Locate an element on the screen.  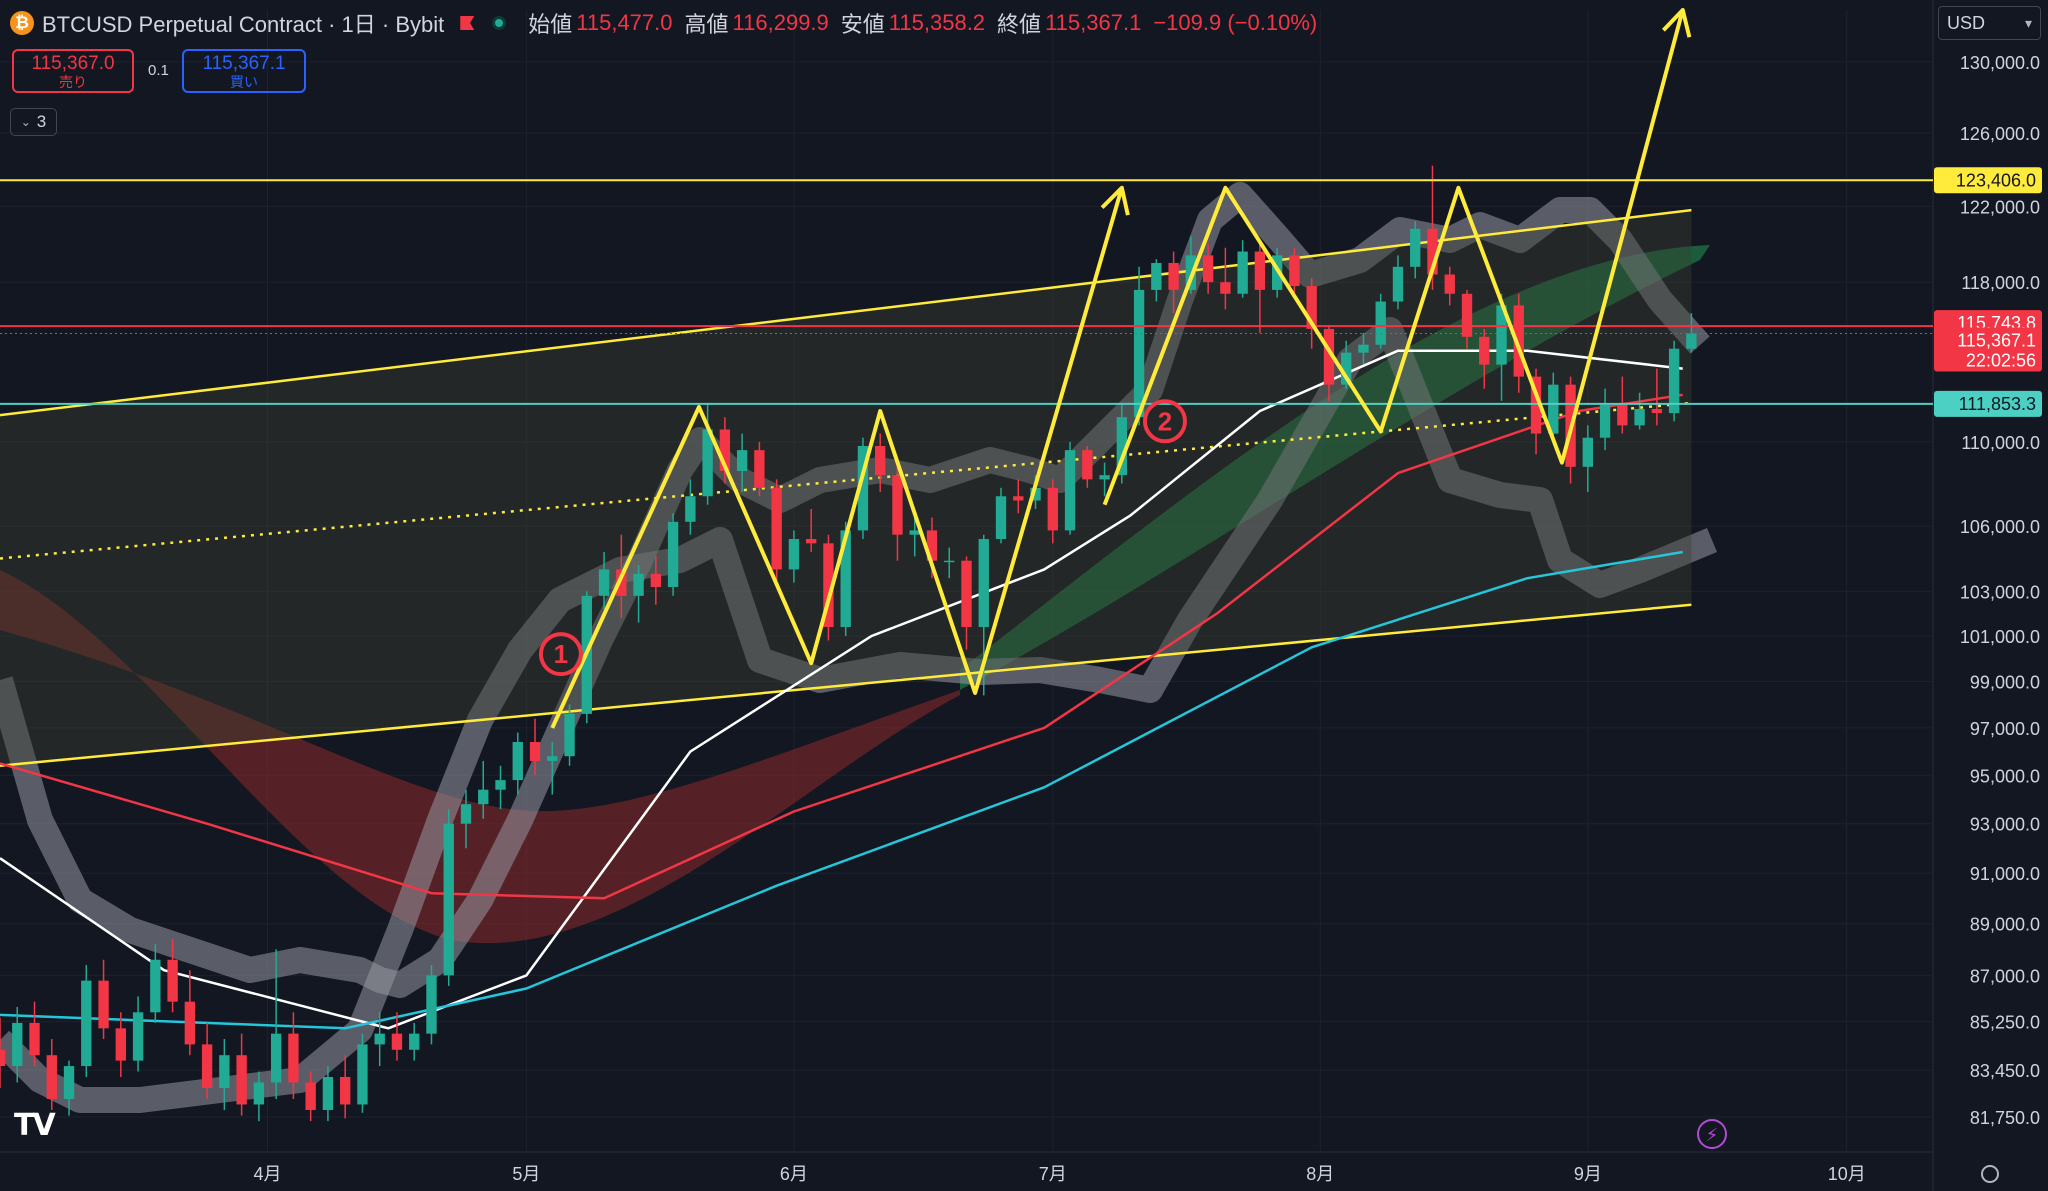
price-tick-label: 103,000.0 is located at coordinates (2000, 592).